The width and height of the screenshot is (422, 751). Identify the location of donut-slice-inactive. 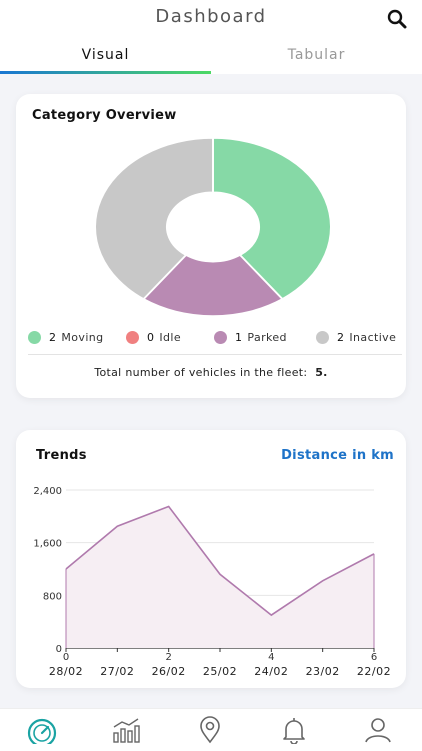
(154, 219).